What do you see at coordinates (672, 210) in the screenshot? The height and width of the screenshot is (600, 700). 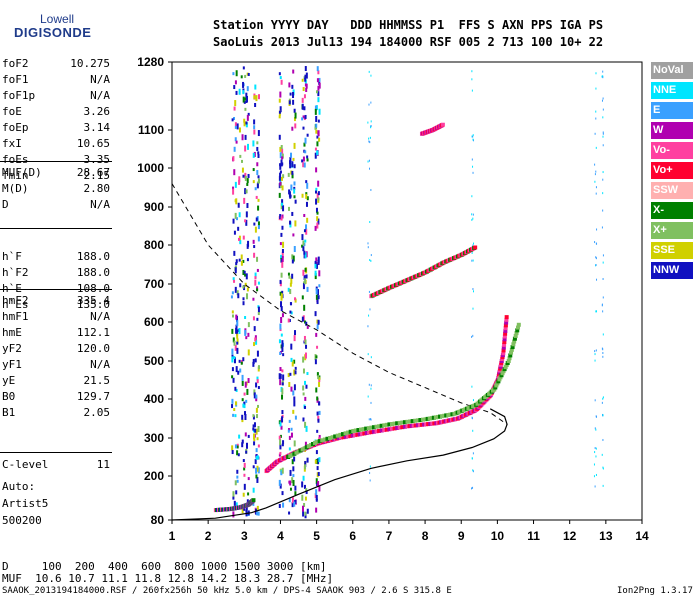 I see `legend-x: X-` at bounding box center [672, 210].